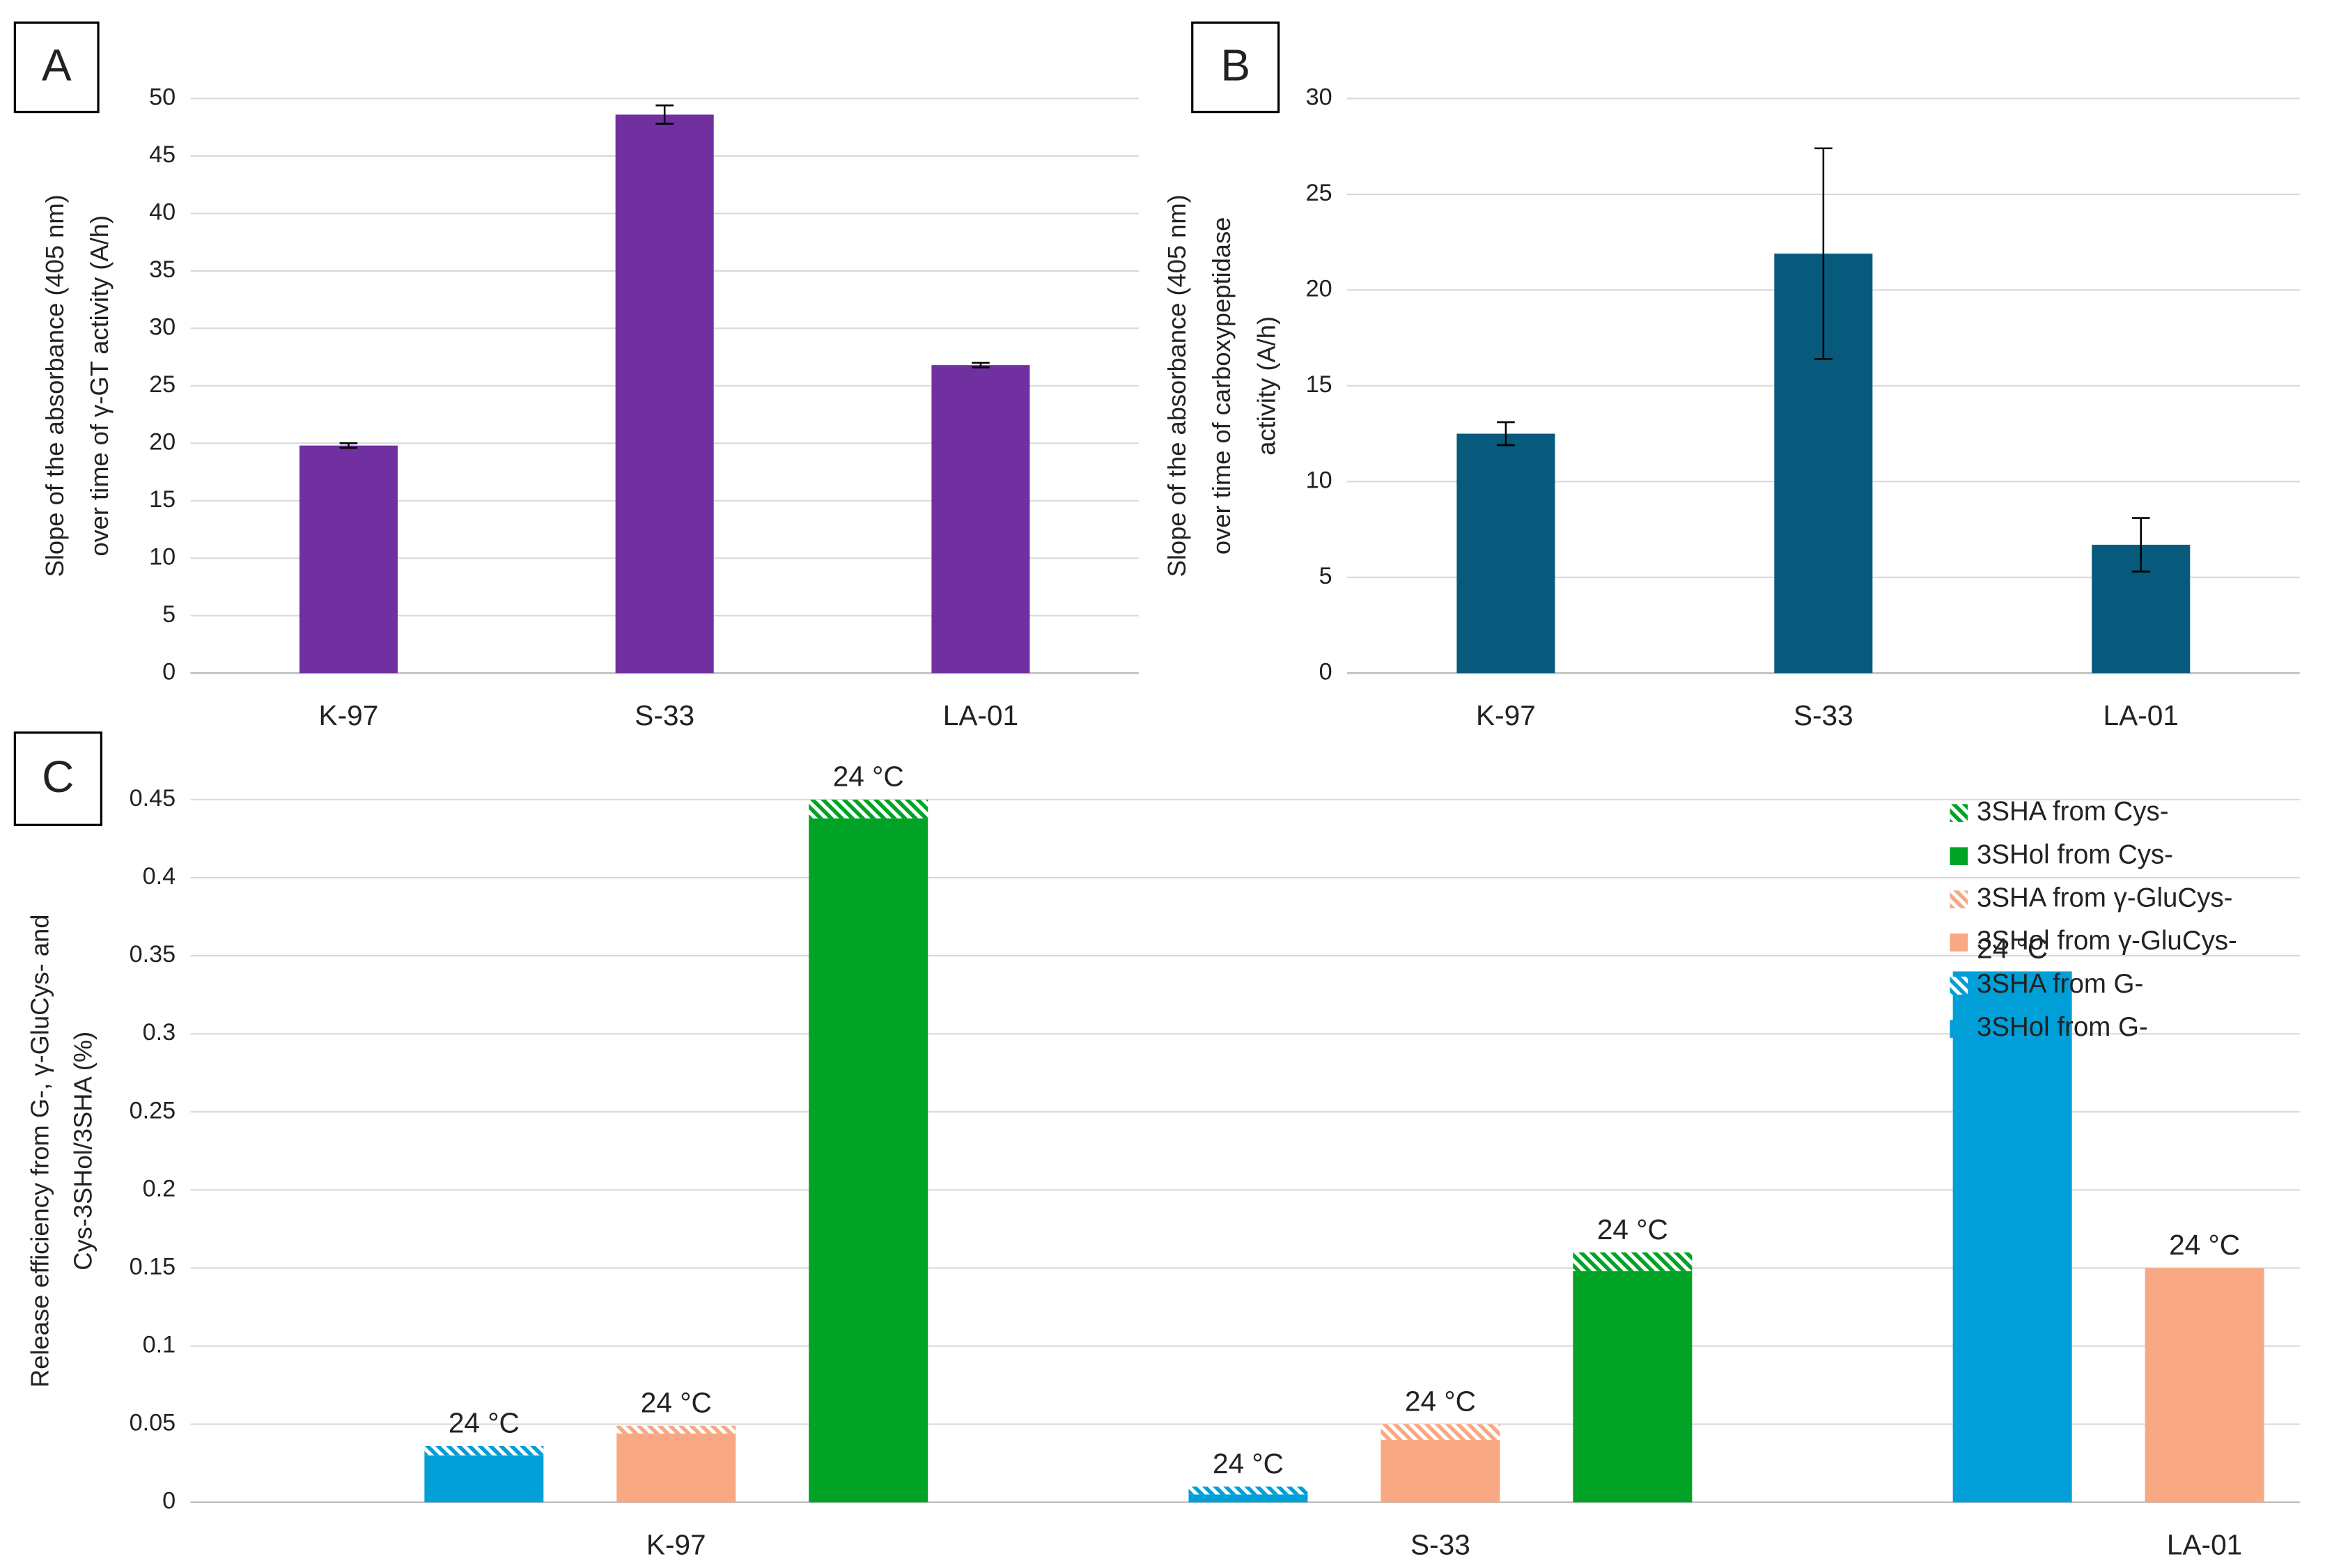  Describe the element at coordinates (153, 798) in the screenshot. I see `y-tick-label: 0.45` at that location.